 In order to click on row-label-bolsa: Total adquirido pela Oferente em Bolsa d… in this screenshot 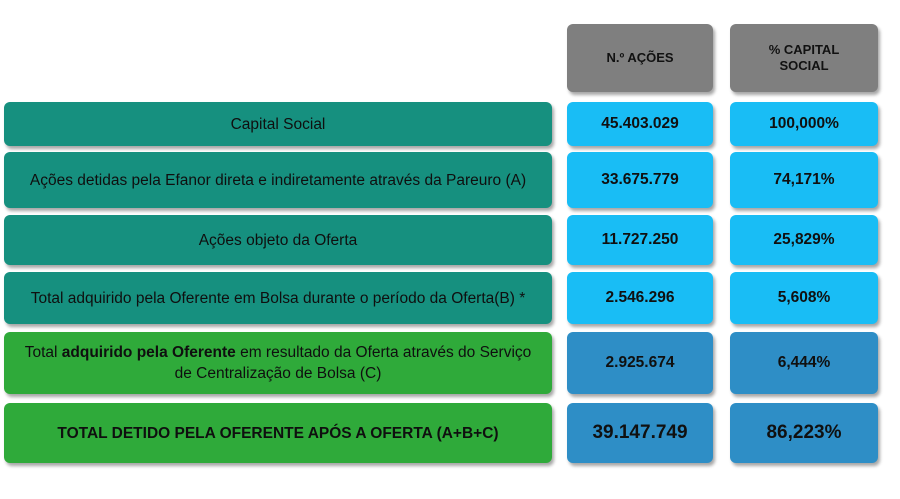, I will do `click(278, 298)`.